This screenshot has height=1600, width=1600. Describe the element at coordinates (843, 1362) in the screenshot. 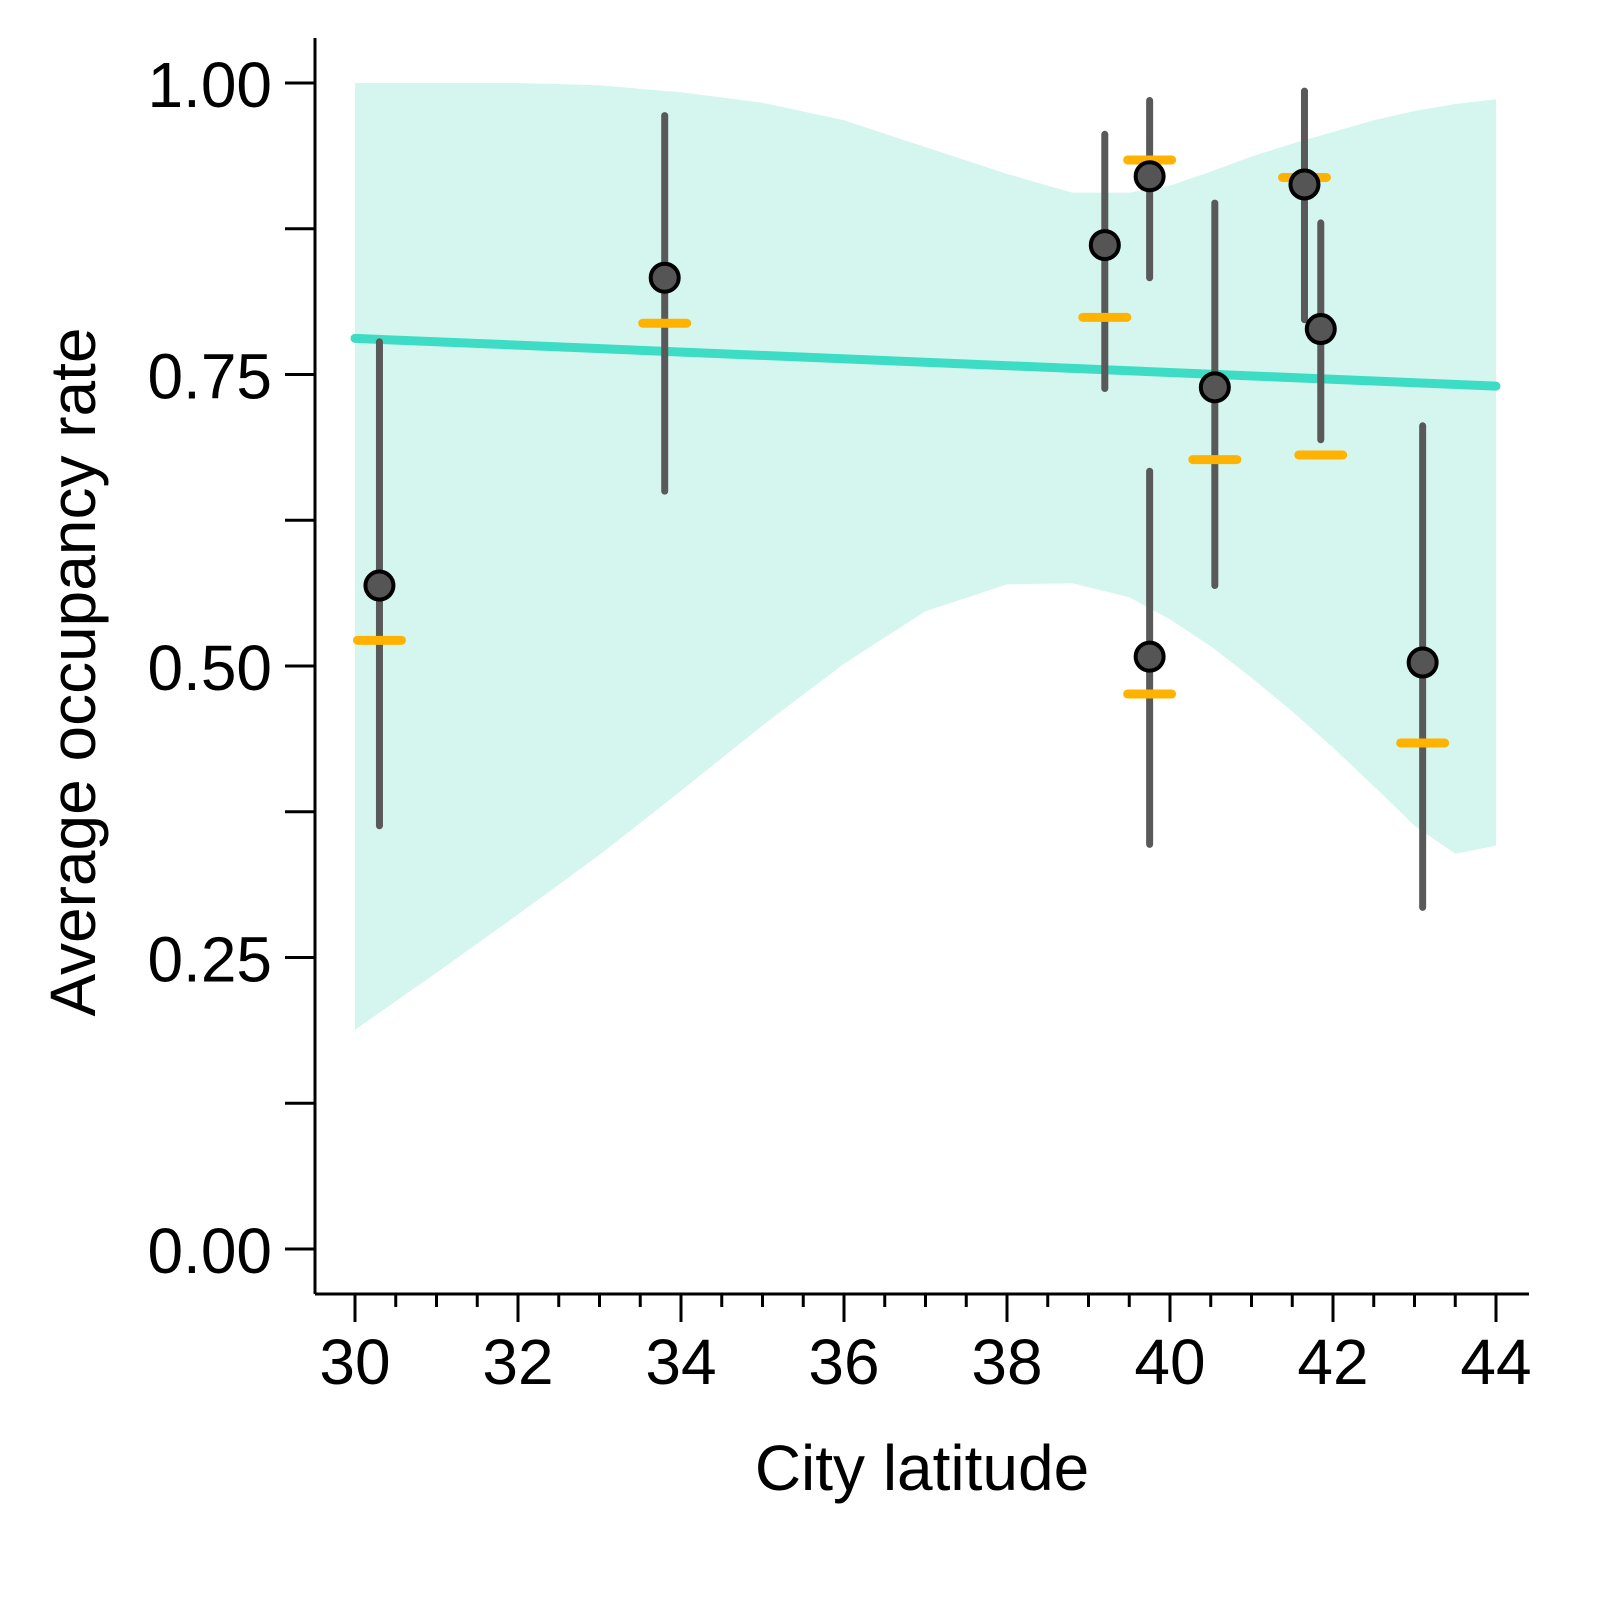

I see `x-tick-label: 36` at that location.